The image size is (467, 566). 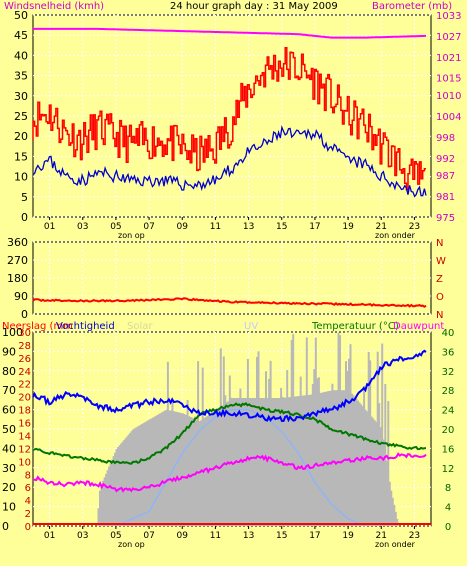 What do you see at coordinates (17, 260) in the screenshot?
I see `y-tick-label: 270` at bounding box center [17, 260].